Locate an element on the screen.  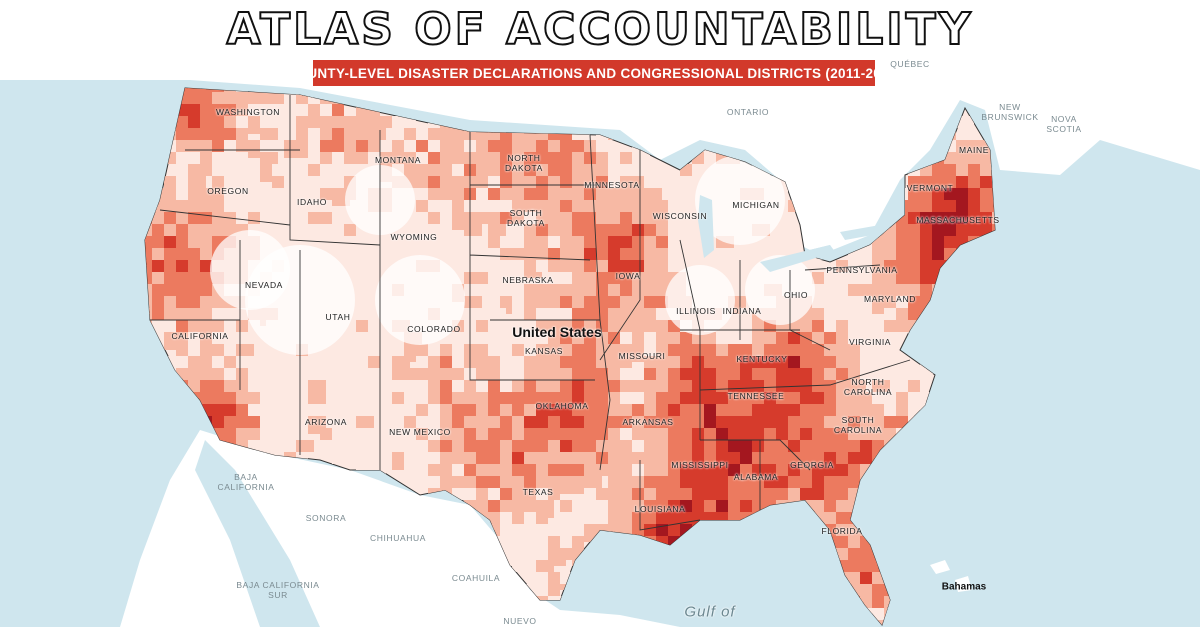
water-label-gulf: Gulf of is located at coordinates (710, 612).